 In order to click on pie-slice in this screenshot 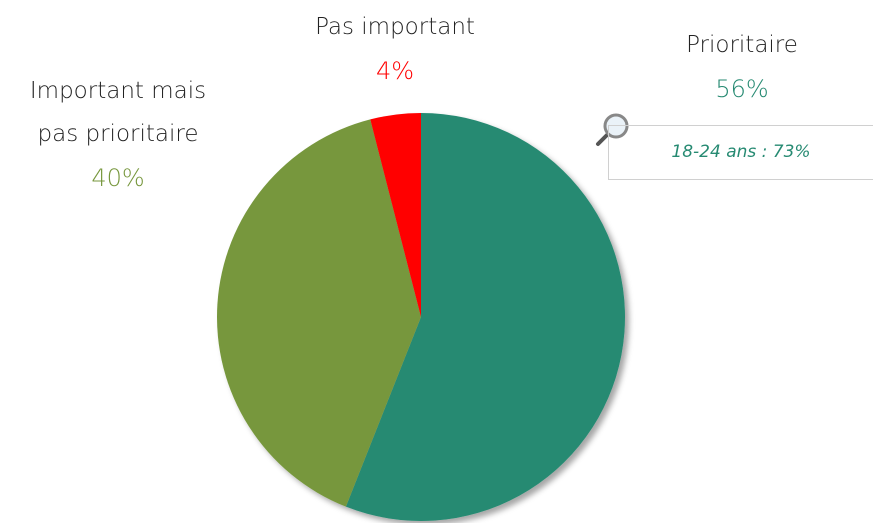, I will do `click(395, 215)`.